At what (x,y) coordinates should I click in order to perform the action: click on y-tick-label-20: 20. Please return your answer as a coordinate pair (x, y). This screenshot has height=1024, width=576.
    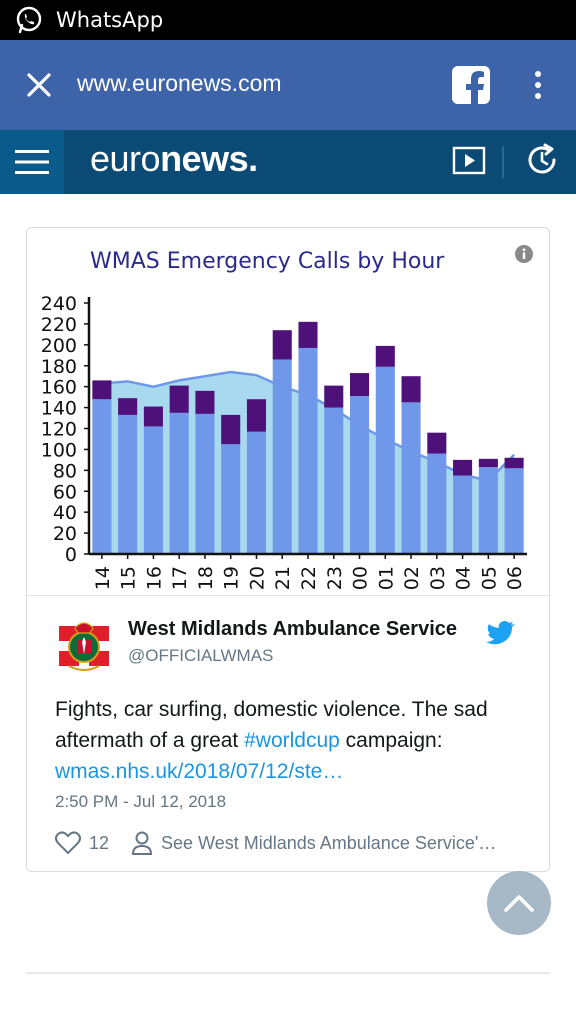
    Looking at the image, I should click on (65, 534).